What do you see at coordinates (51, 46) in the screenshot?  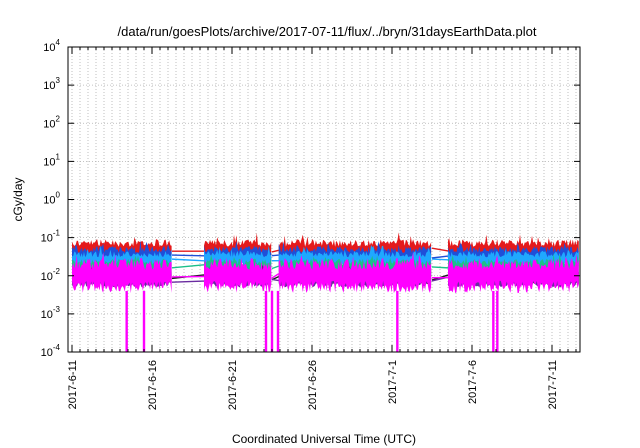 I see `y-tick-label: 10⁴` at bounding box center [51, 46].